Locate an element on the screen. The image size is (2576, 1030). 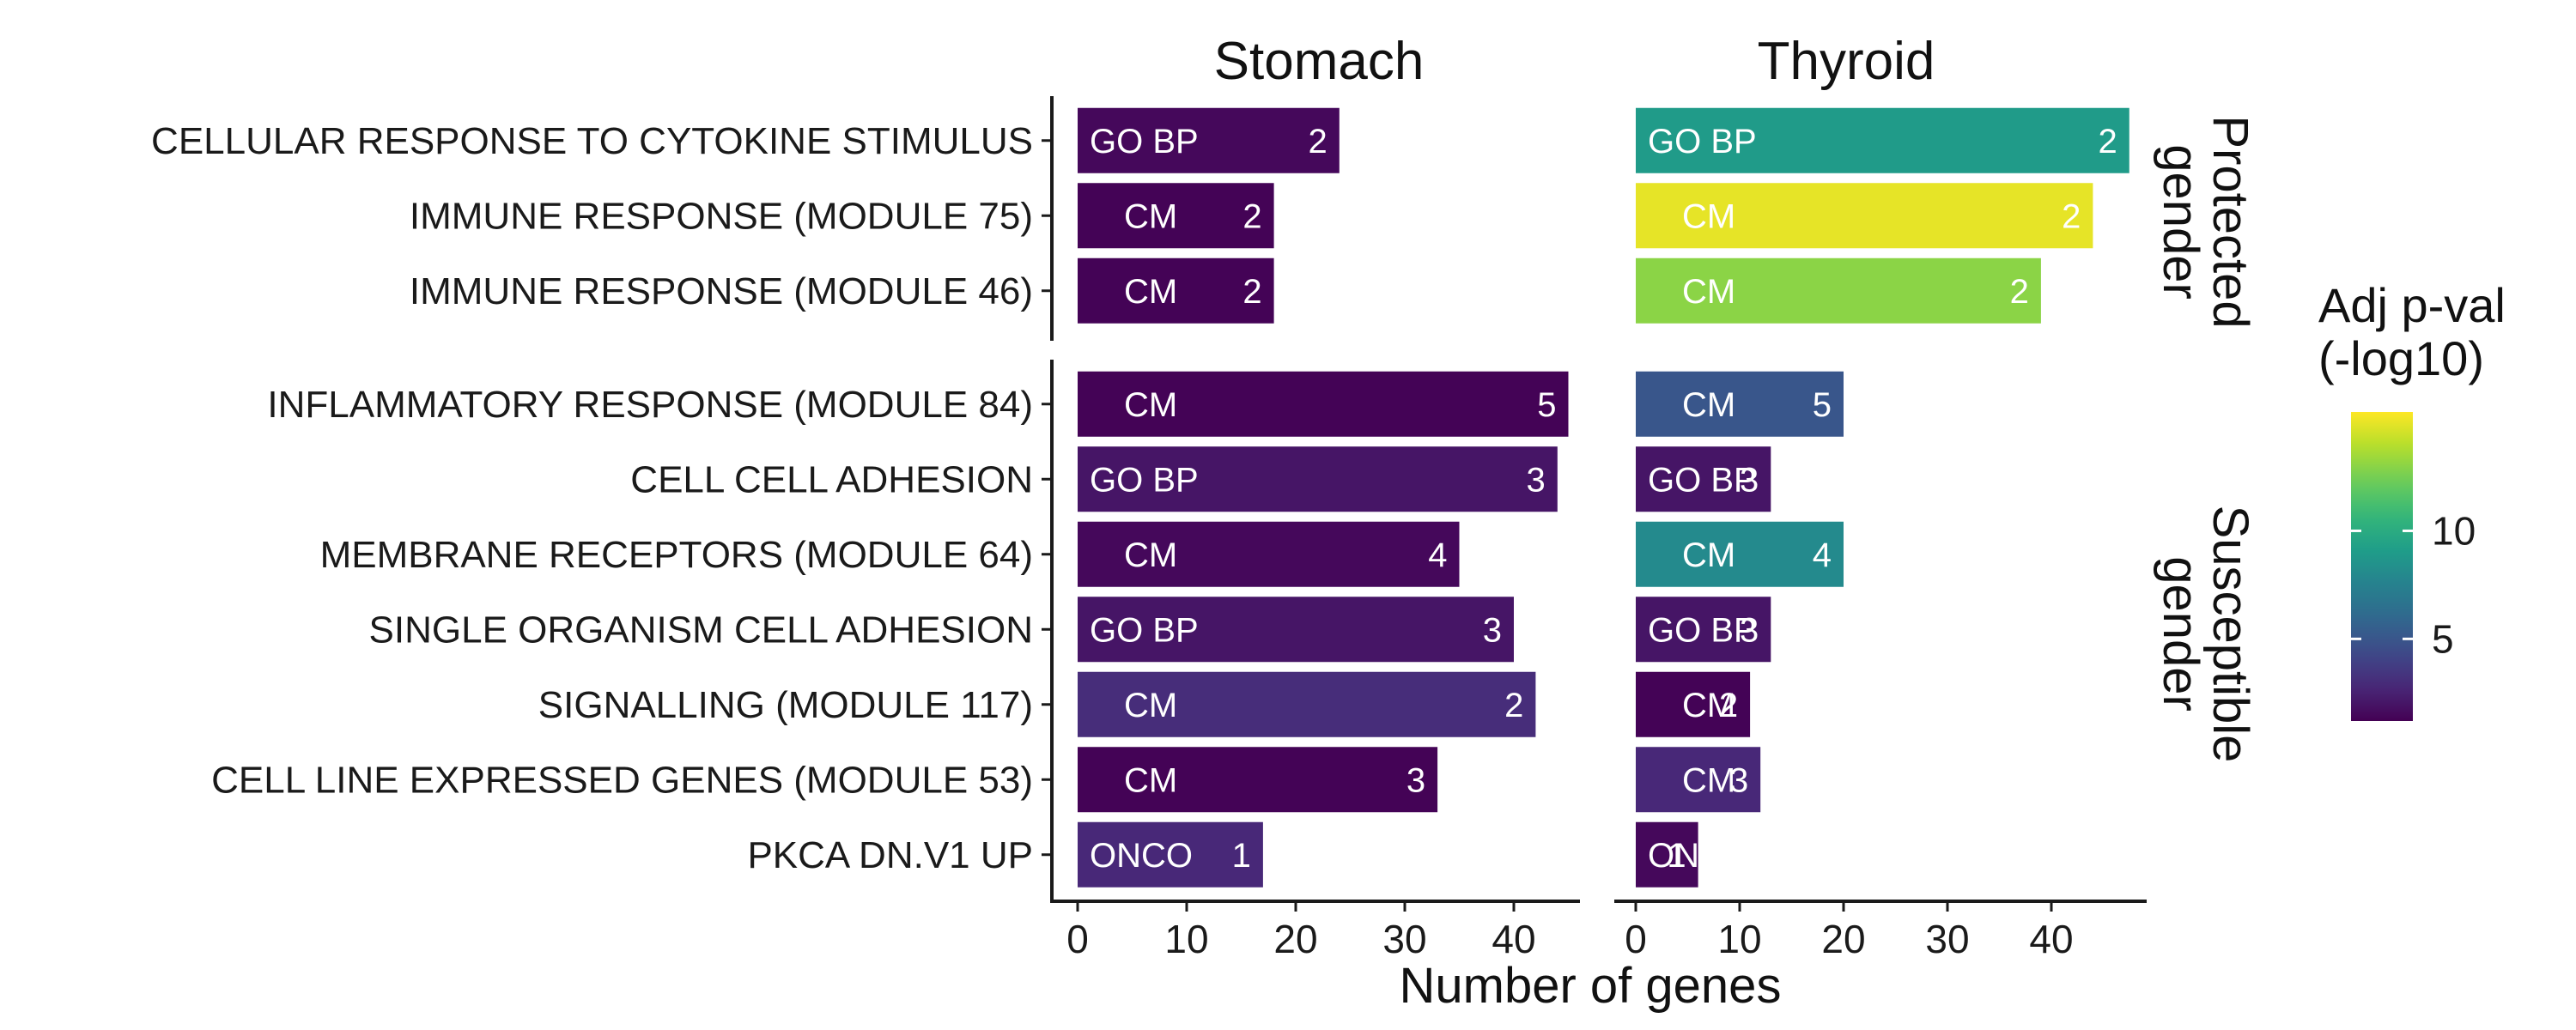
bar-count-label-thyroid-cell-cell-adhesion: 3 is located at coordinates (1749, 480).